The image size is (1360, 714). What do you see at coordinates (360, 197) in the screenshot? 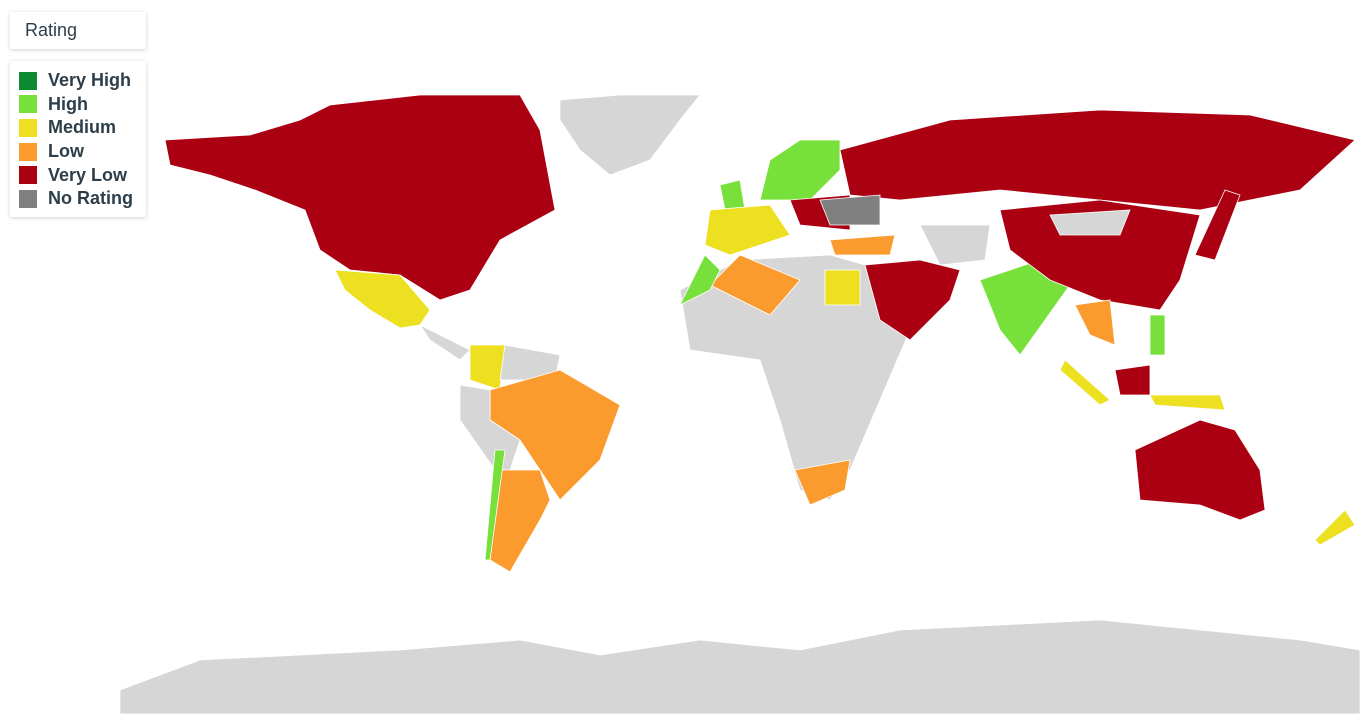
I see `north-america` at bounding box center [360, 197].